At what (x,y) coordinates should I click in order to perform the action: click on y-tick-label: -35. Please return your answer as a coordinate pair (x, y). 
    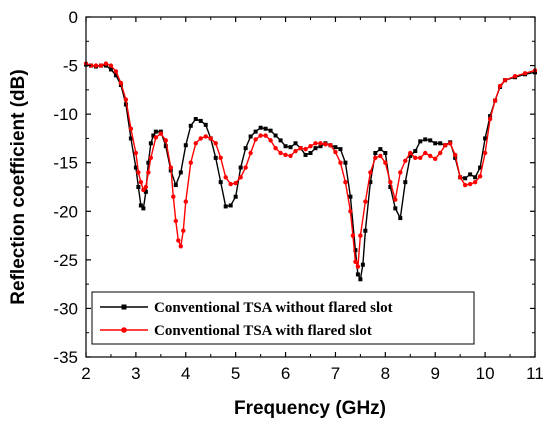
    Looking at the image, I should click on (65, 357).